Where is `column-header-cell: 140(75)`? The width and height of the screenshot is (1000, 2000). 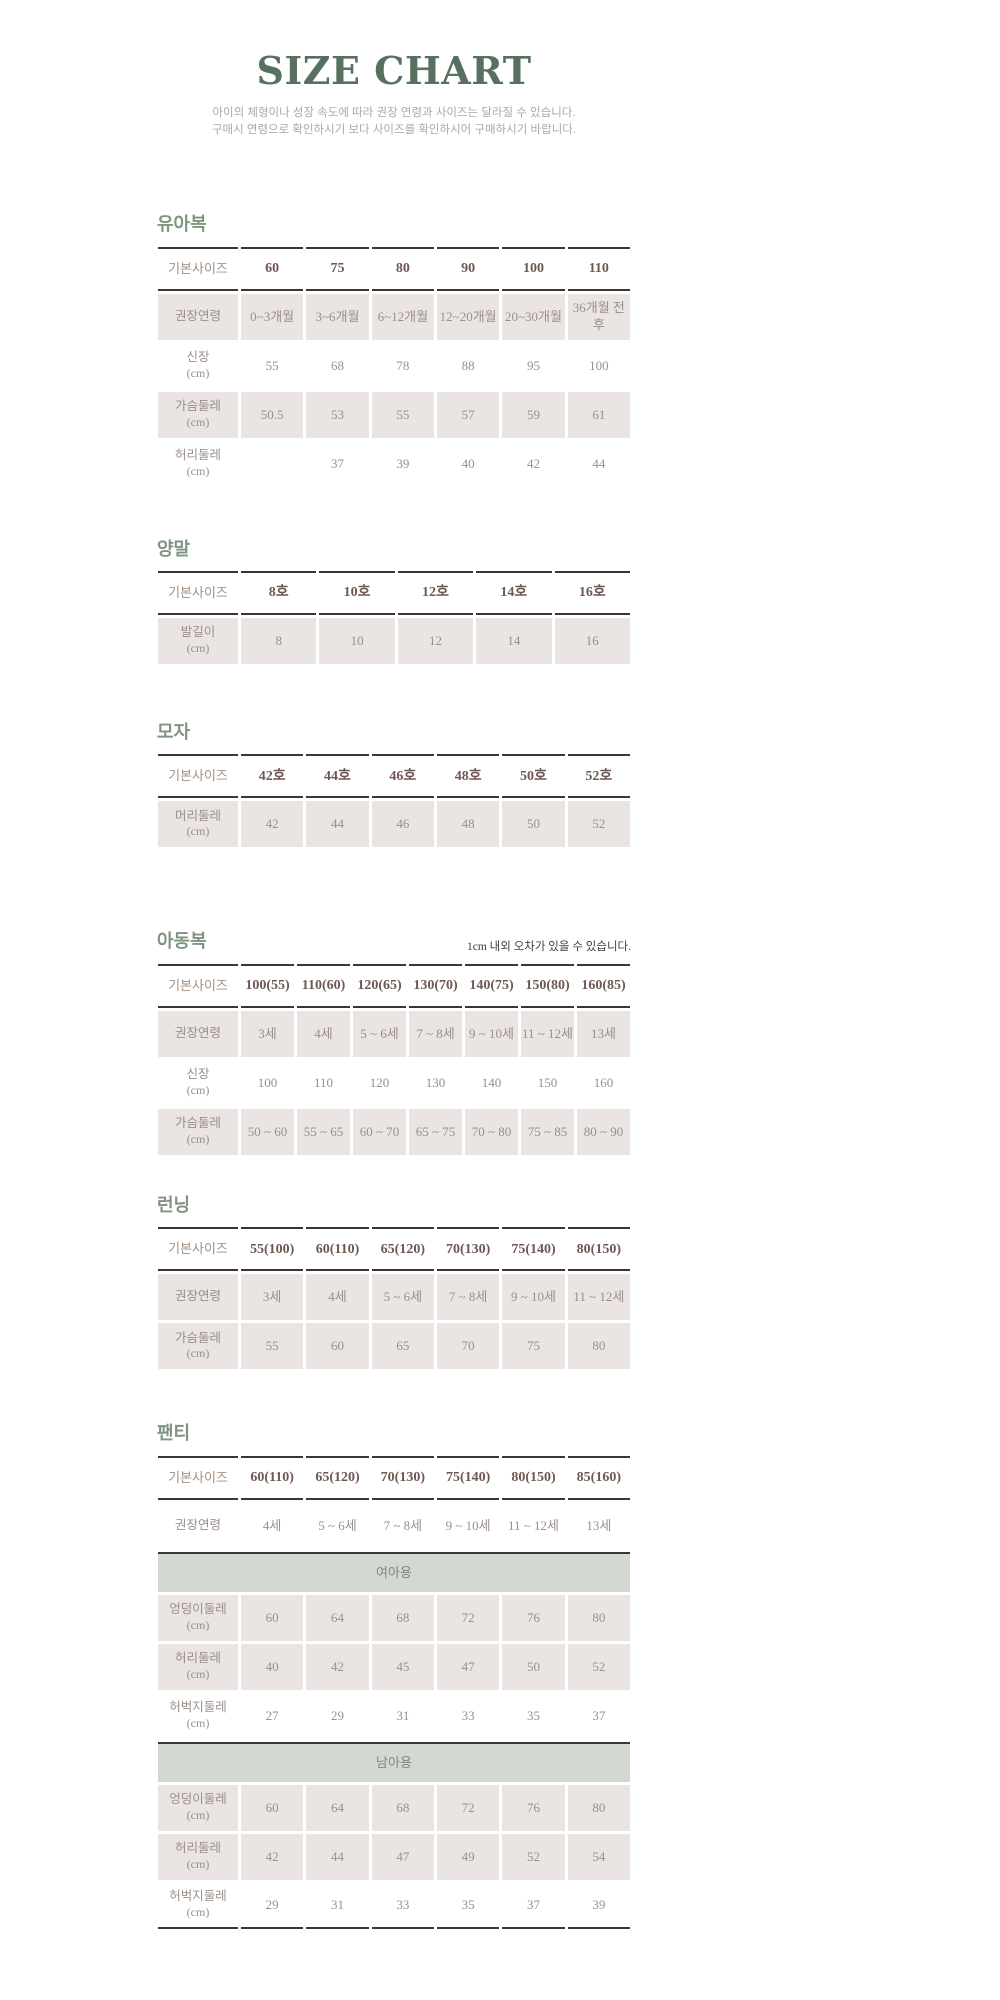
column-header-cell: 140(75) is located at coordinates (491, 985).